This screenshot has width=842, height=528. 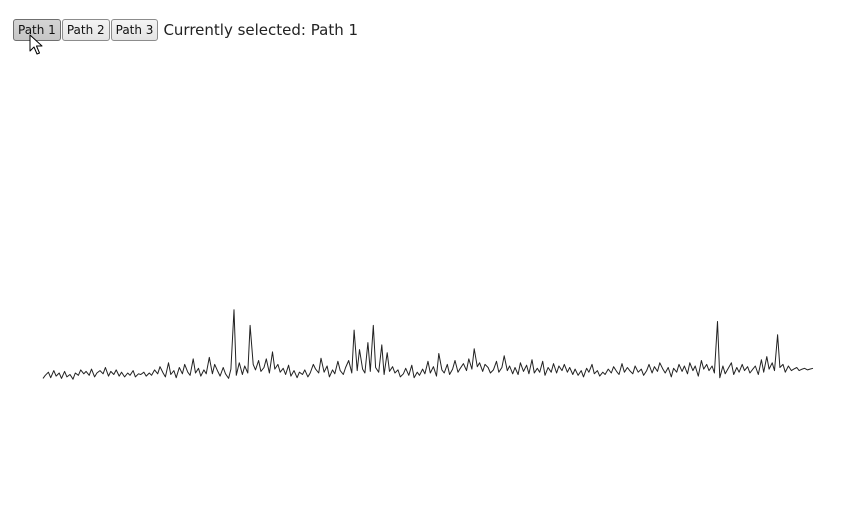 I want to click on selection-status-prefix: Currently selected:, so click(x=234, y=30).